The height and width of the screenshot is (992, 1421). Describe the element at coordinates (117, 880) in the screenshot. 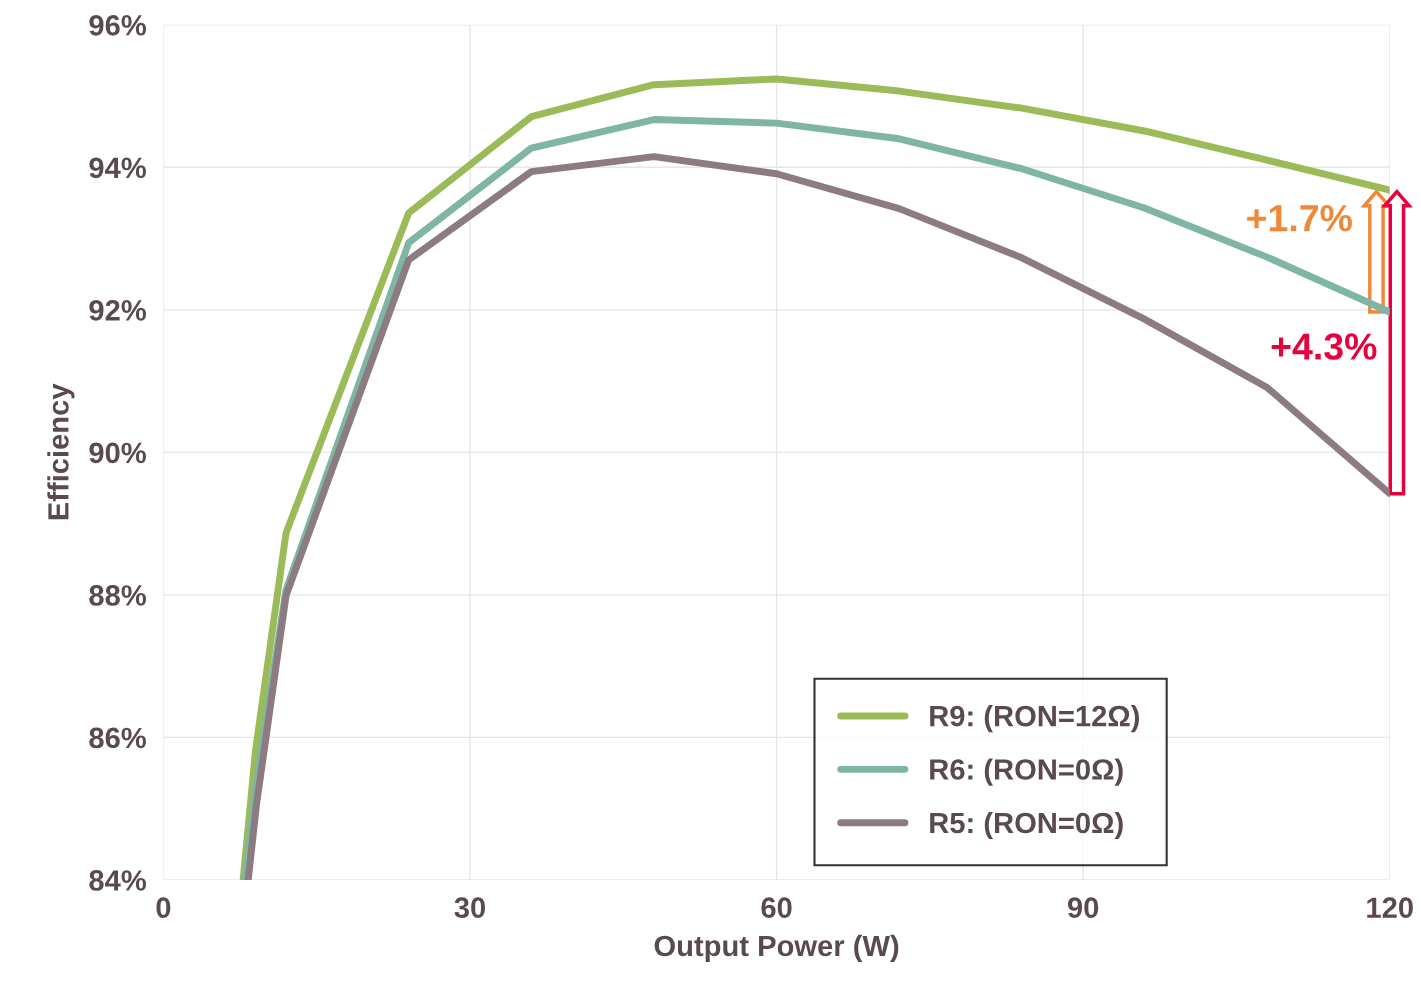

I see `y-tick-label: 84%` at that location.